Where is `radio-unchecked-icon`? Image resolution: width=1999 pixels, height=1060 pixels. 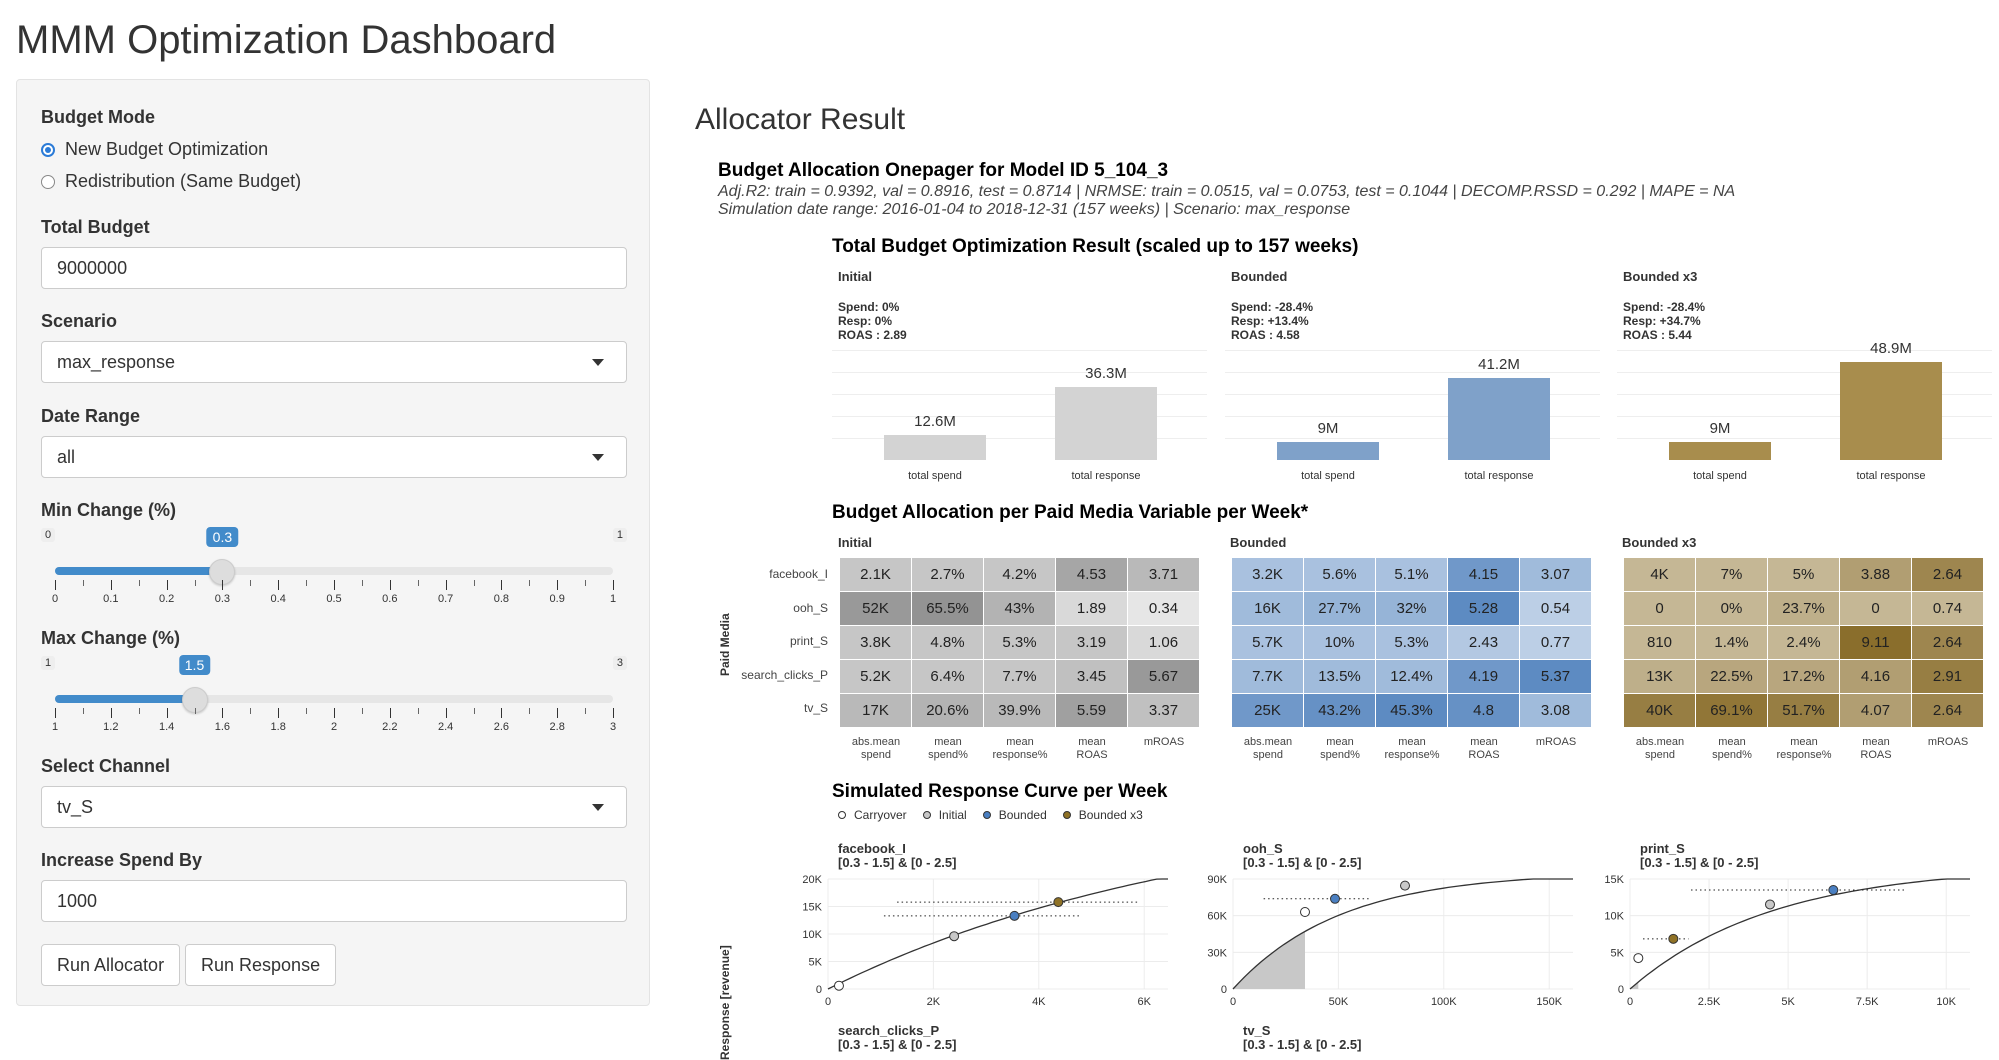
radio-unchecked-icon is located at coordinates (48, 181).